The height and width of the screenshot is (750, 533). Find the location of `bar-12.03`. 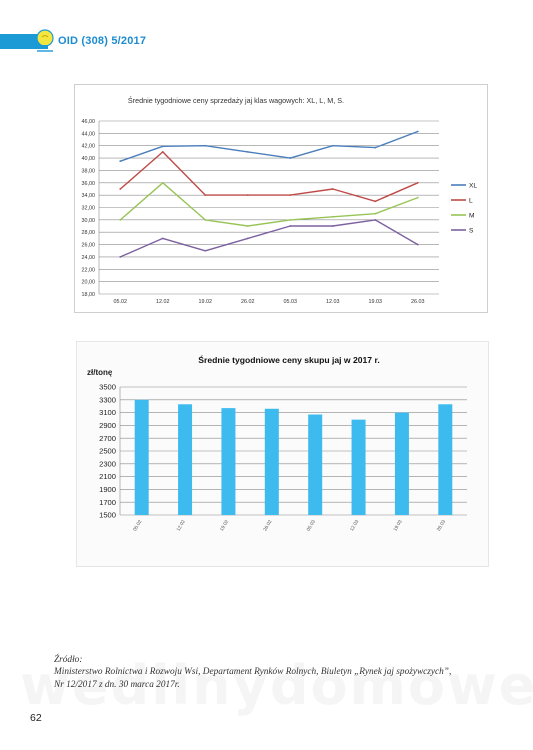

bar-12.03 is located at coordinates (358, 467).